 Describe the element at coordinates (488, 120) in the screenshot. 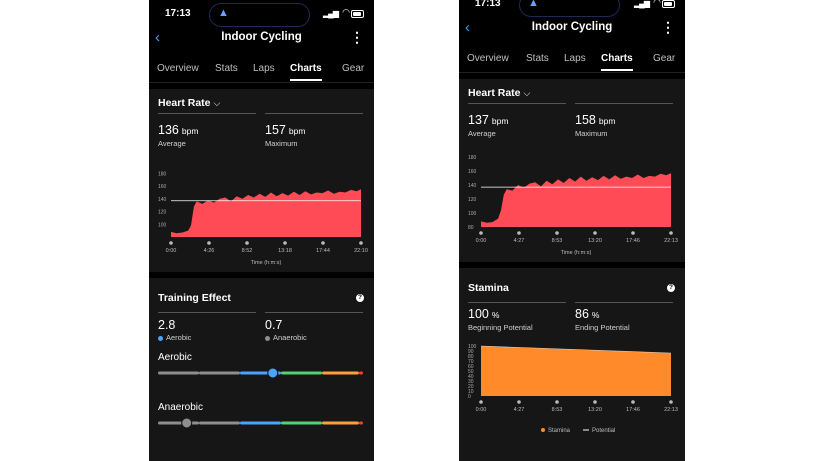

I see `average-hr-value: 137 bpm` at that location.